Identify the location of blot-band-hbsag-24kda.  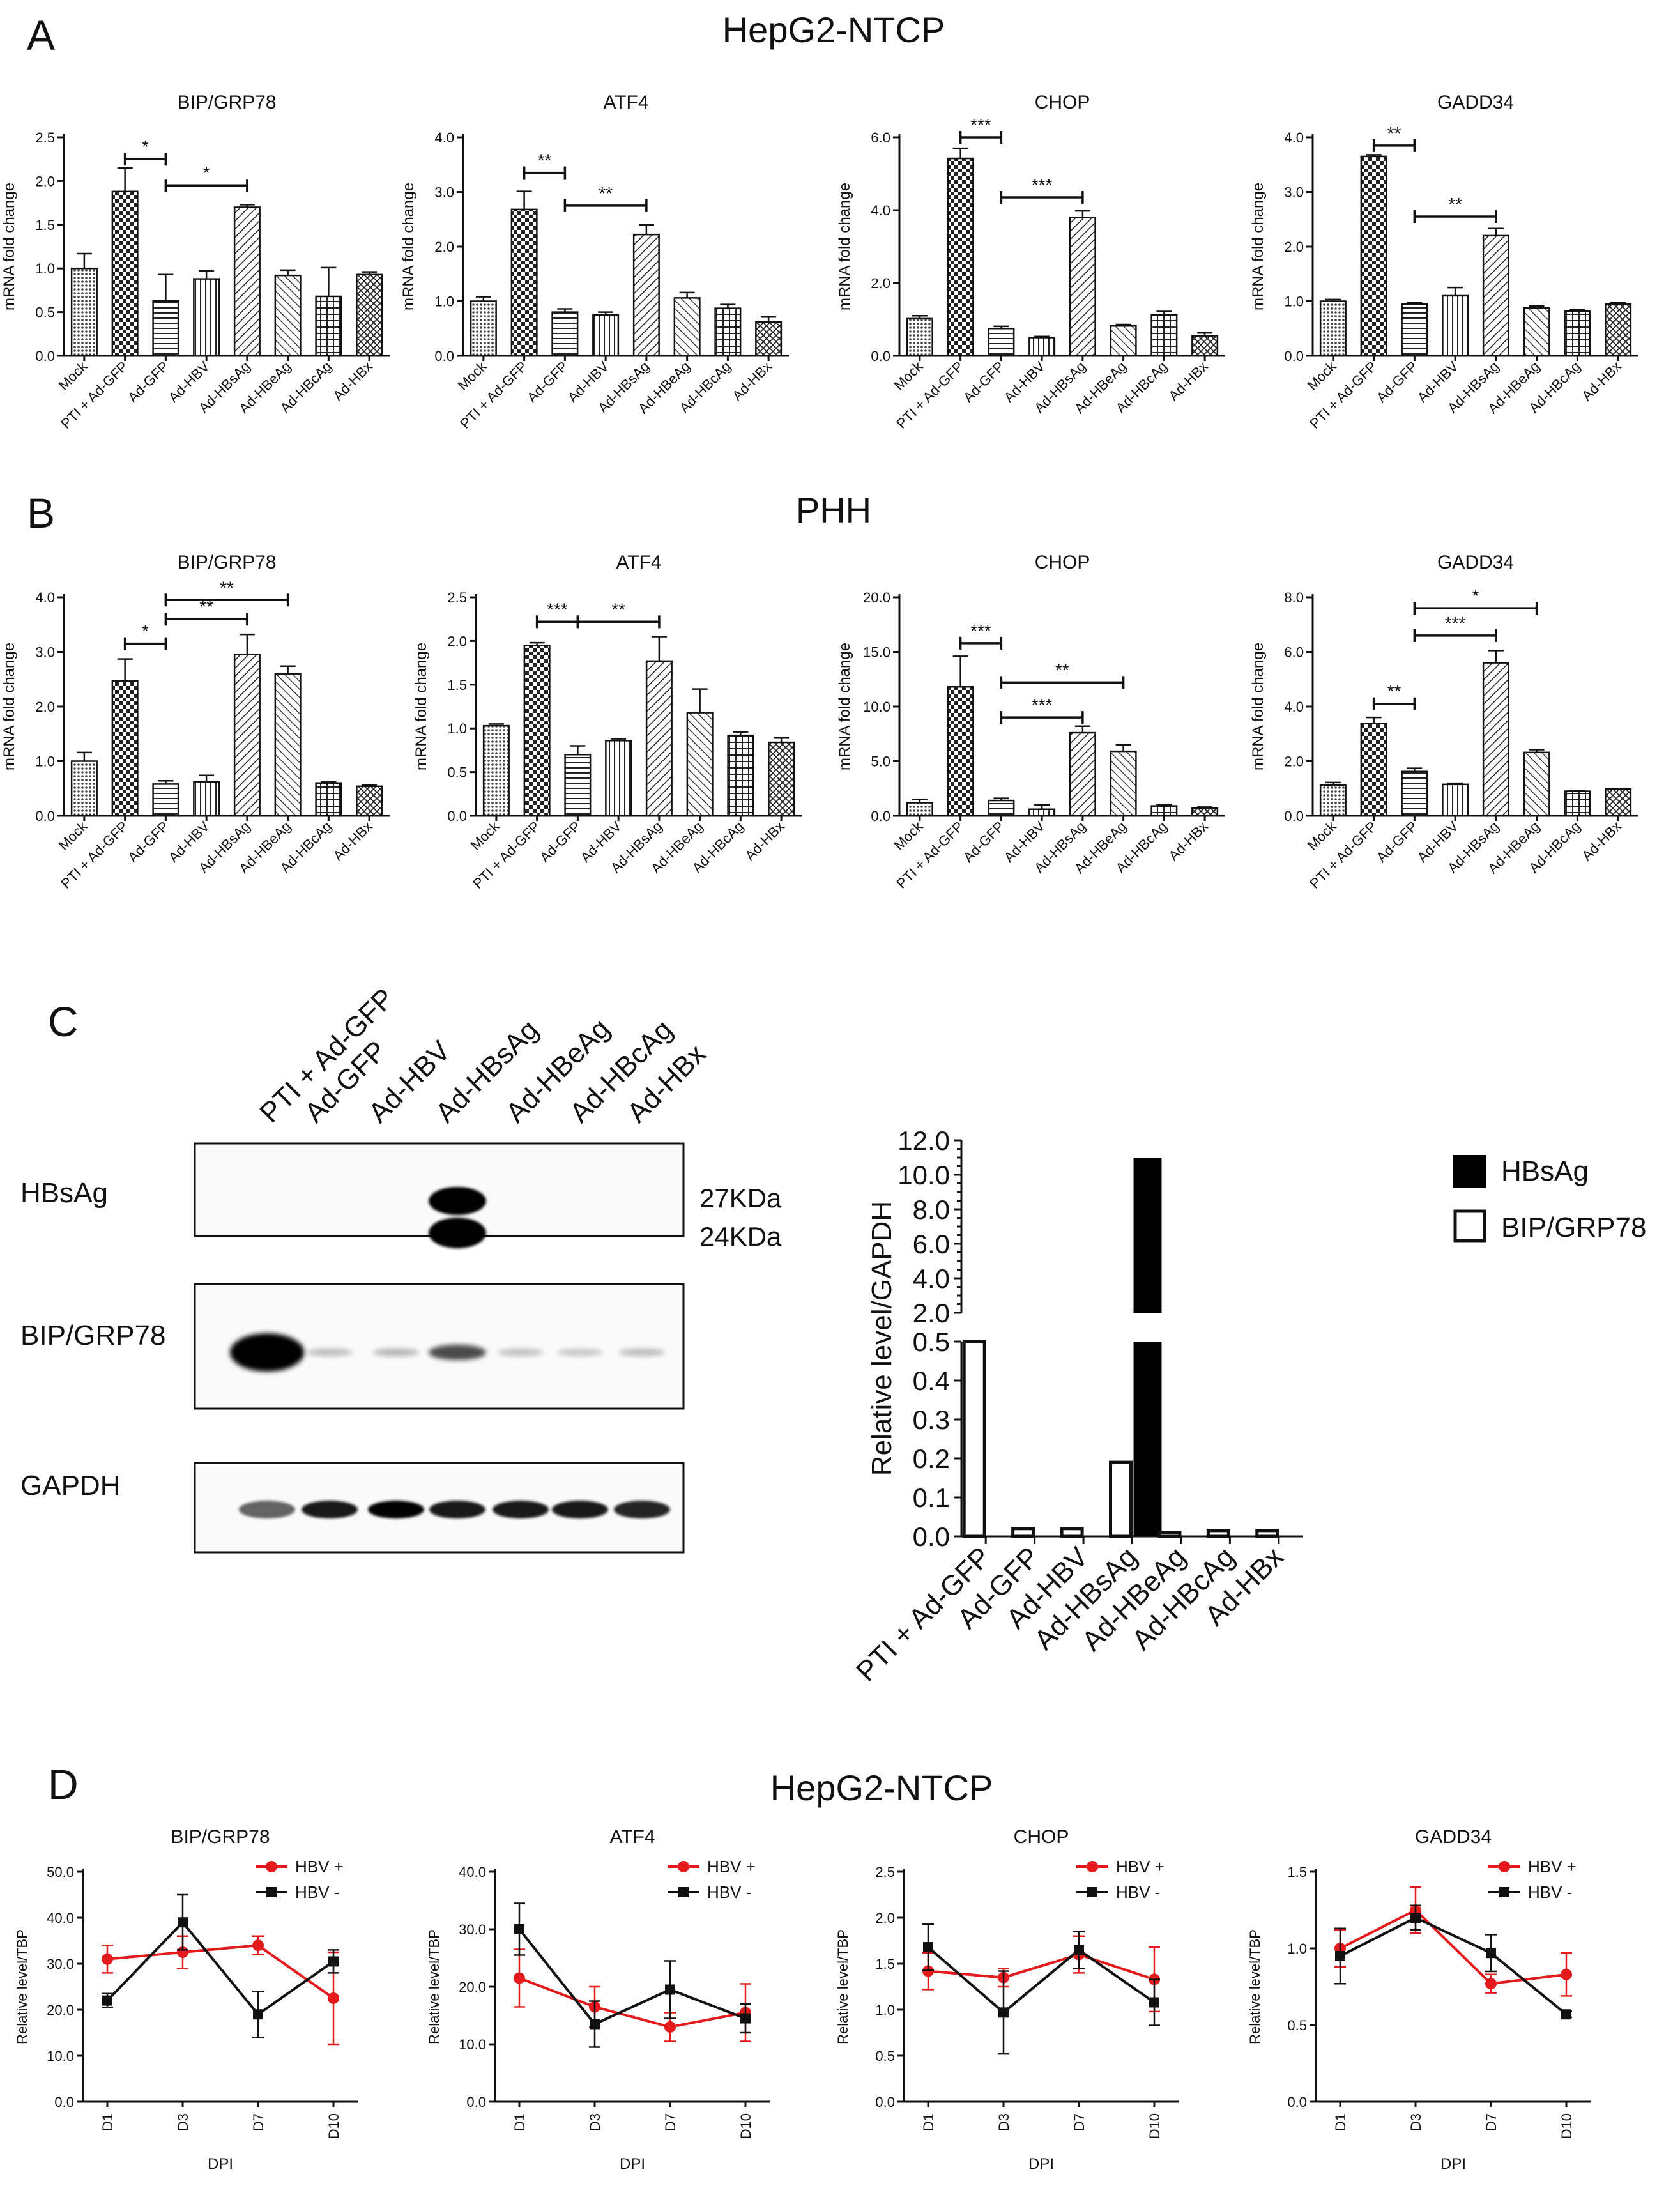
(457, 1233).